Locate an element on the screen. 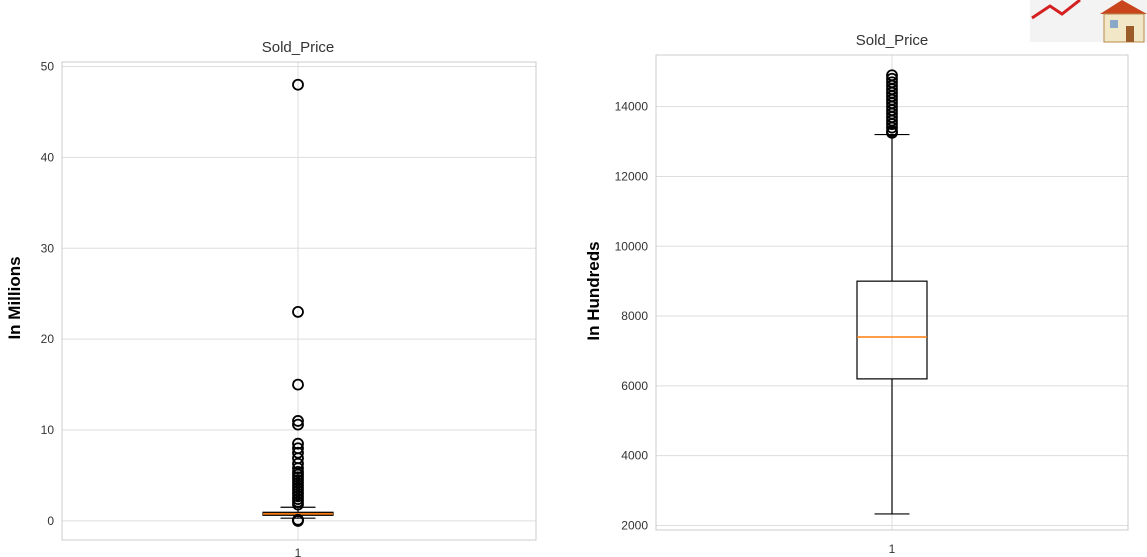 Image resolution: width=1147 pixels, height=557 pixels. y-axis-label: In Millions is located at coordinates (14, 297).